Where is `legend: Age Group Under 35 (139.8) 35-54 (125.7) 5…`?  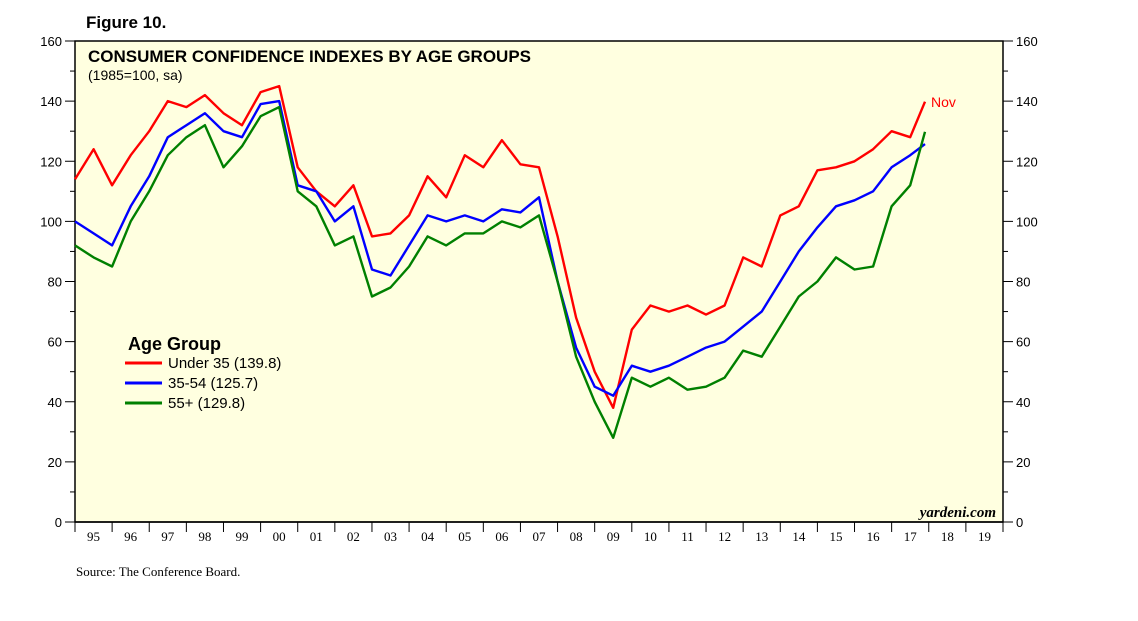 legend: Age Group Under 35 (139.8) 35-54 (125.7) 5… is located at coordinates (203, 373).